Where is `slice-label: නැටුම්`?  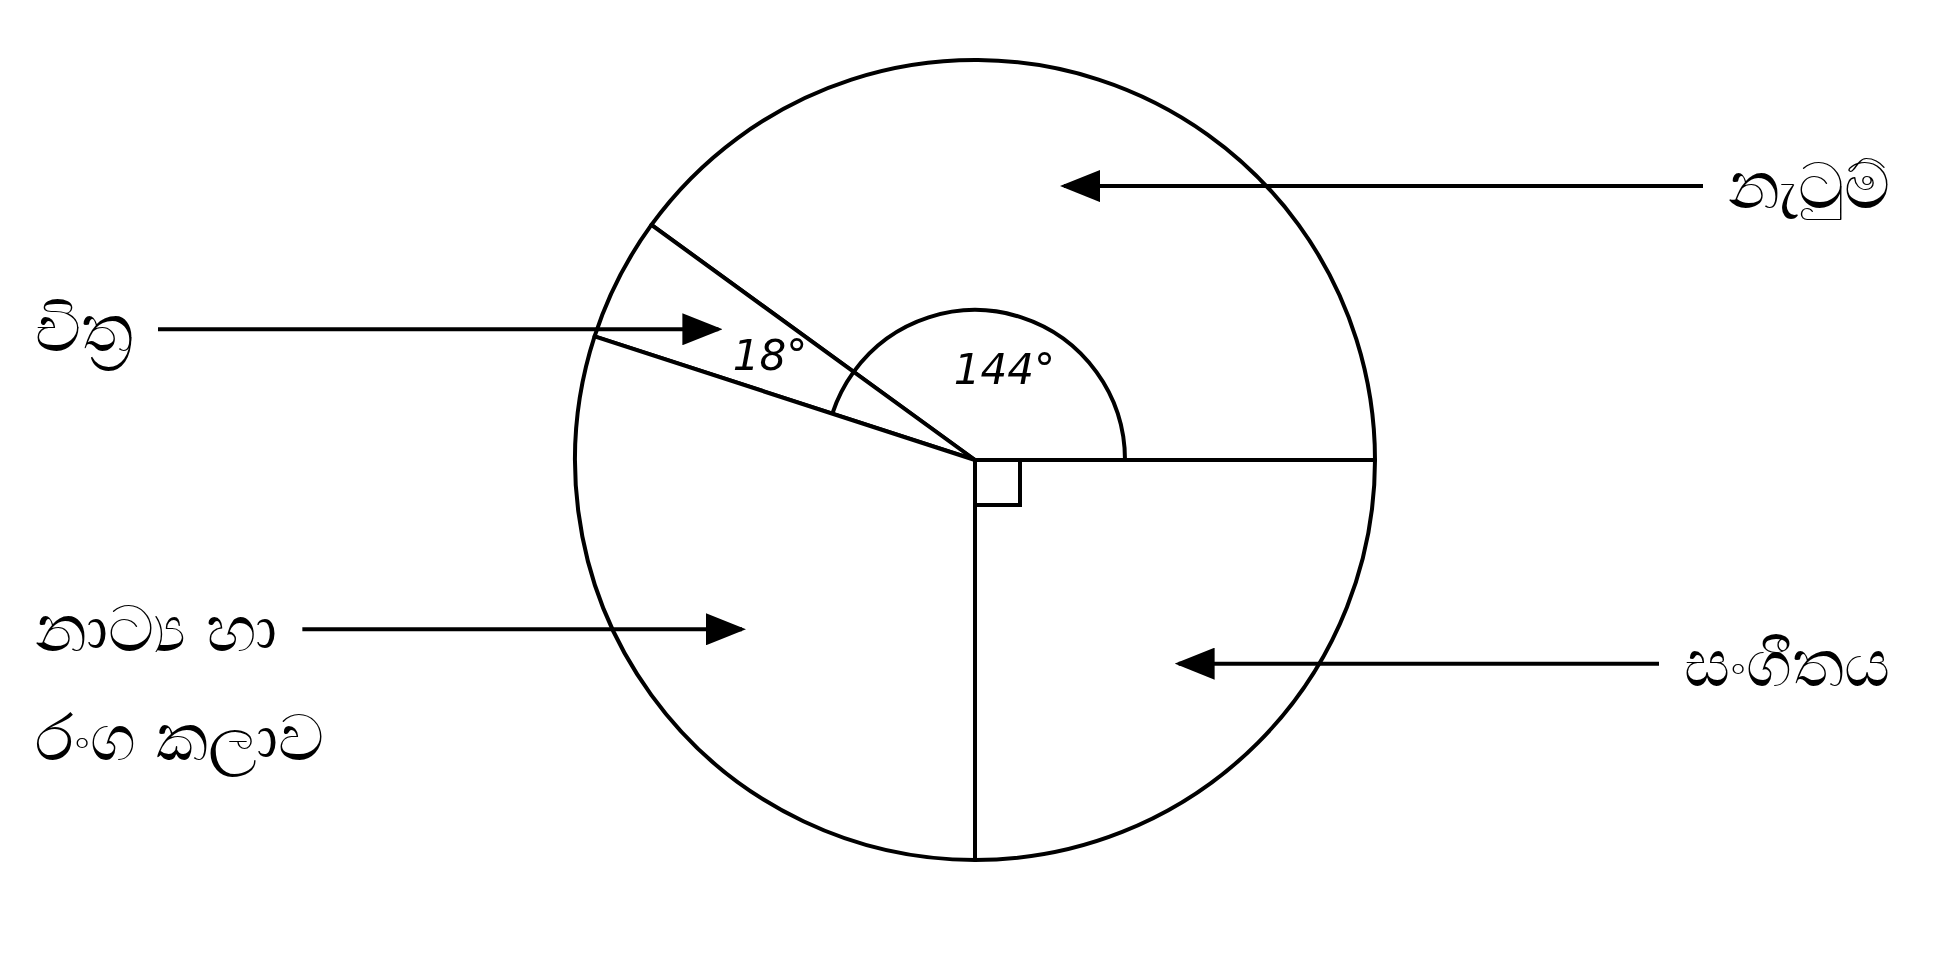 slice-label: නැටුම් is located at coordinates (1809, 186).